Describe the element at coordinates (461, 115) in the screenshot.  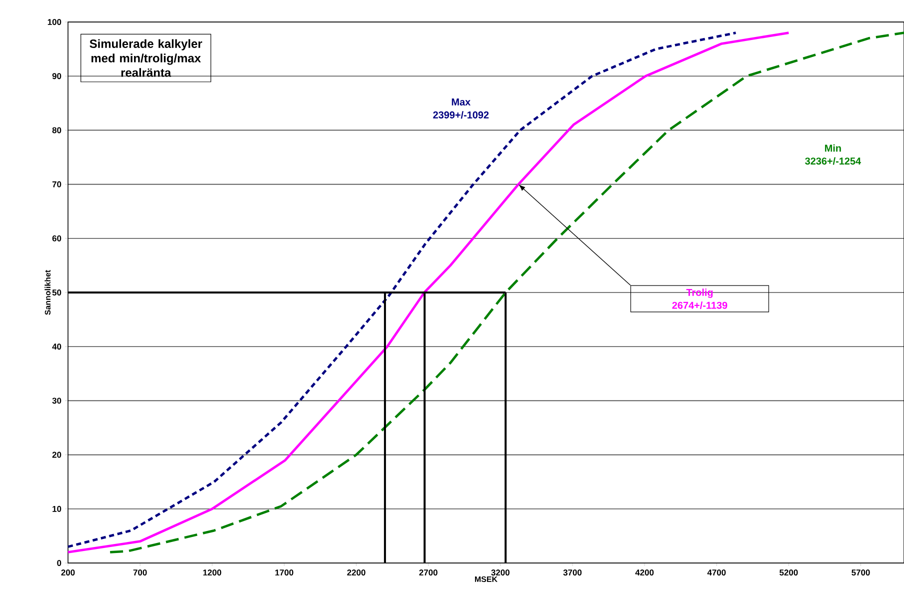
I see `annotation: 2399+/-1092` at that location.